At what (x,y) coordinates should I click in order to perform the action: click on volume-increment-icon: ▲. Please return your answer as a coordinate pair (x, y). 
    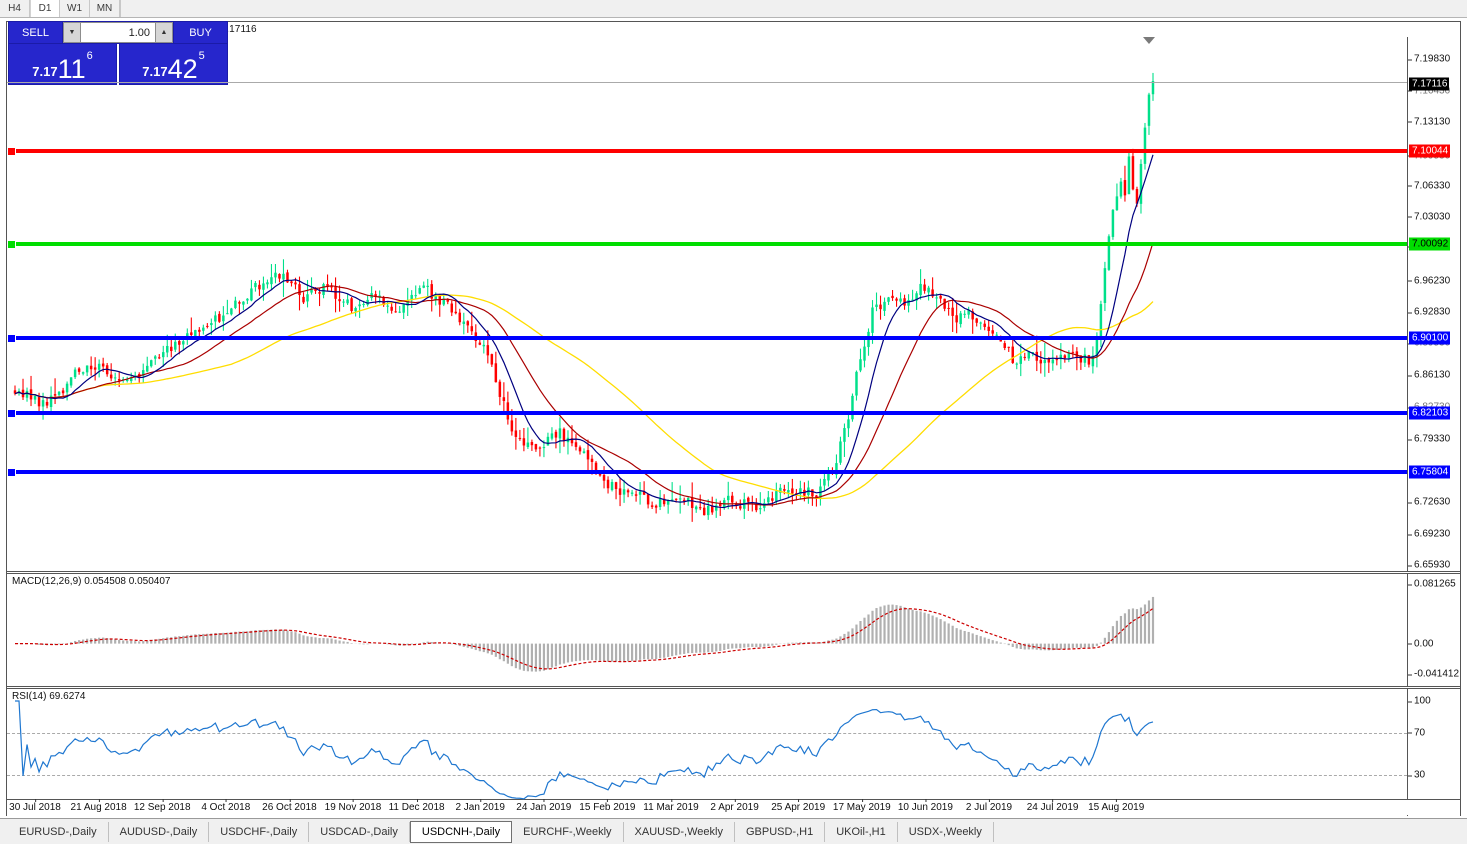
    Looking at the image, I should click on (164, 32).